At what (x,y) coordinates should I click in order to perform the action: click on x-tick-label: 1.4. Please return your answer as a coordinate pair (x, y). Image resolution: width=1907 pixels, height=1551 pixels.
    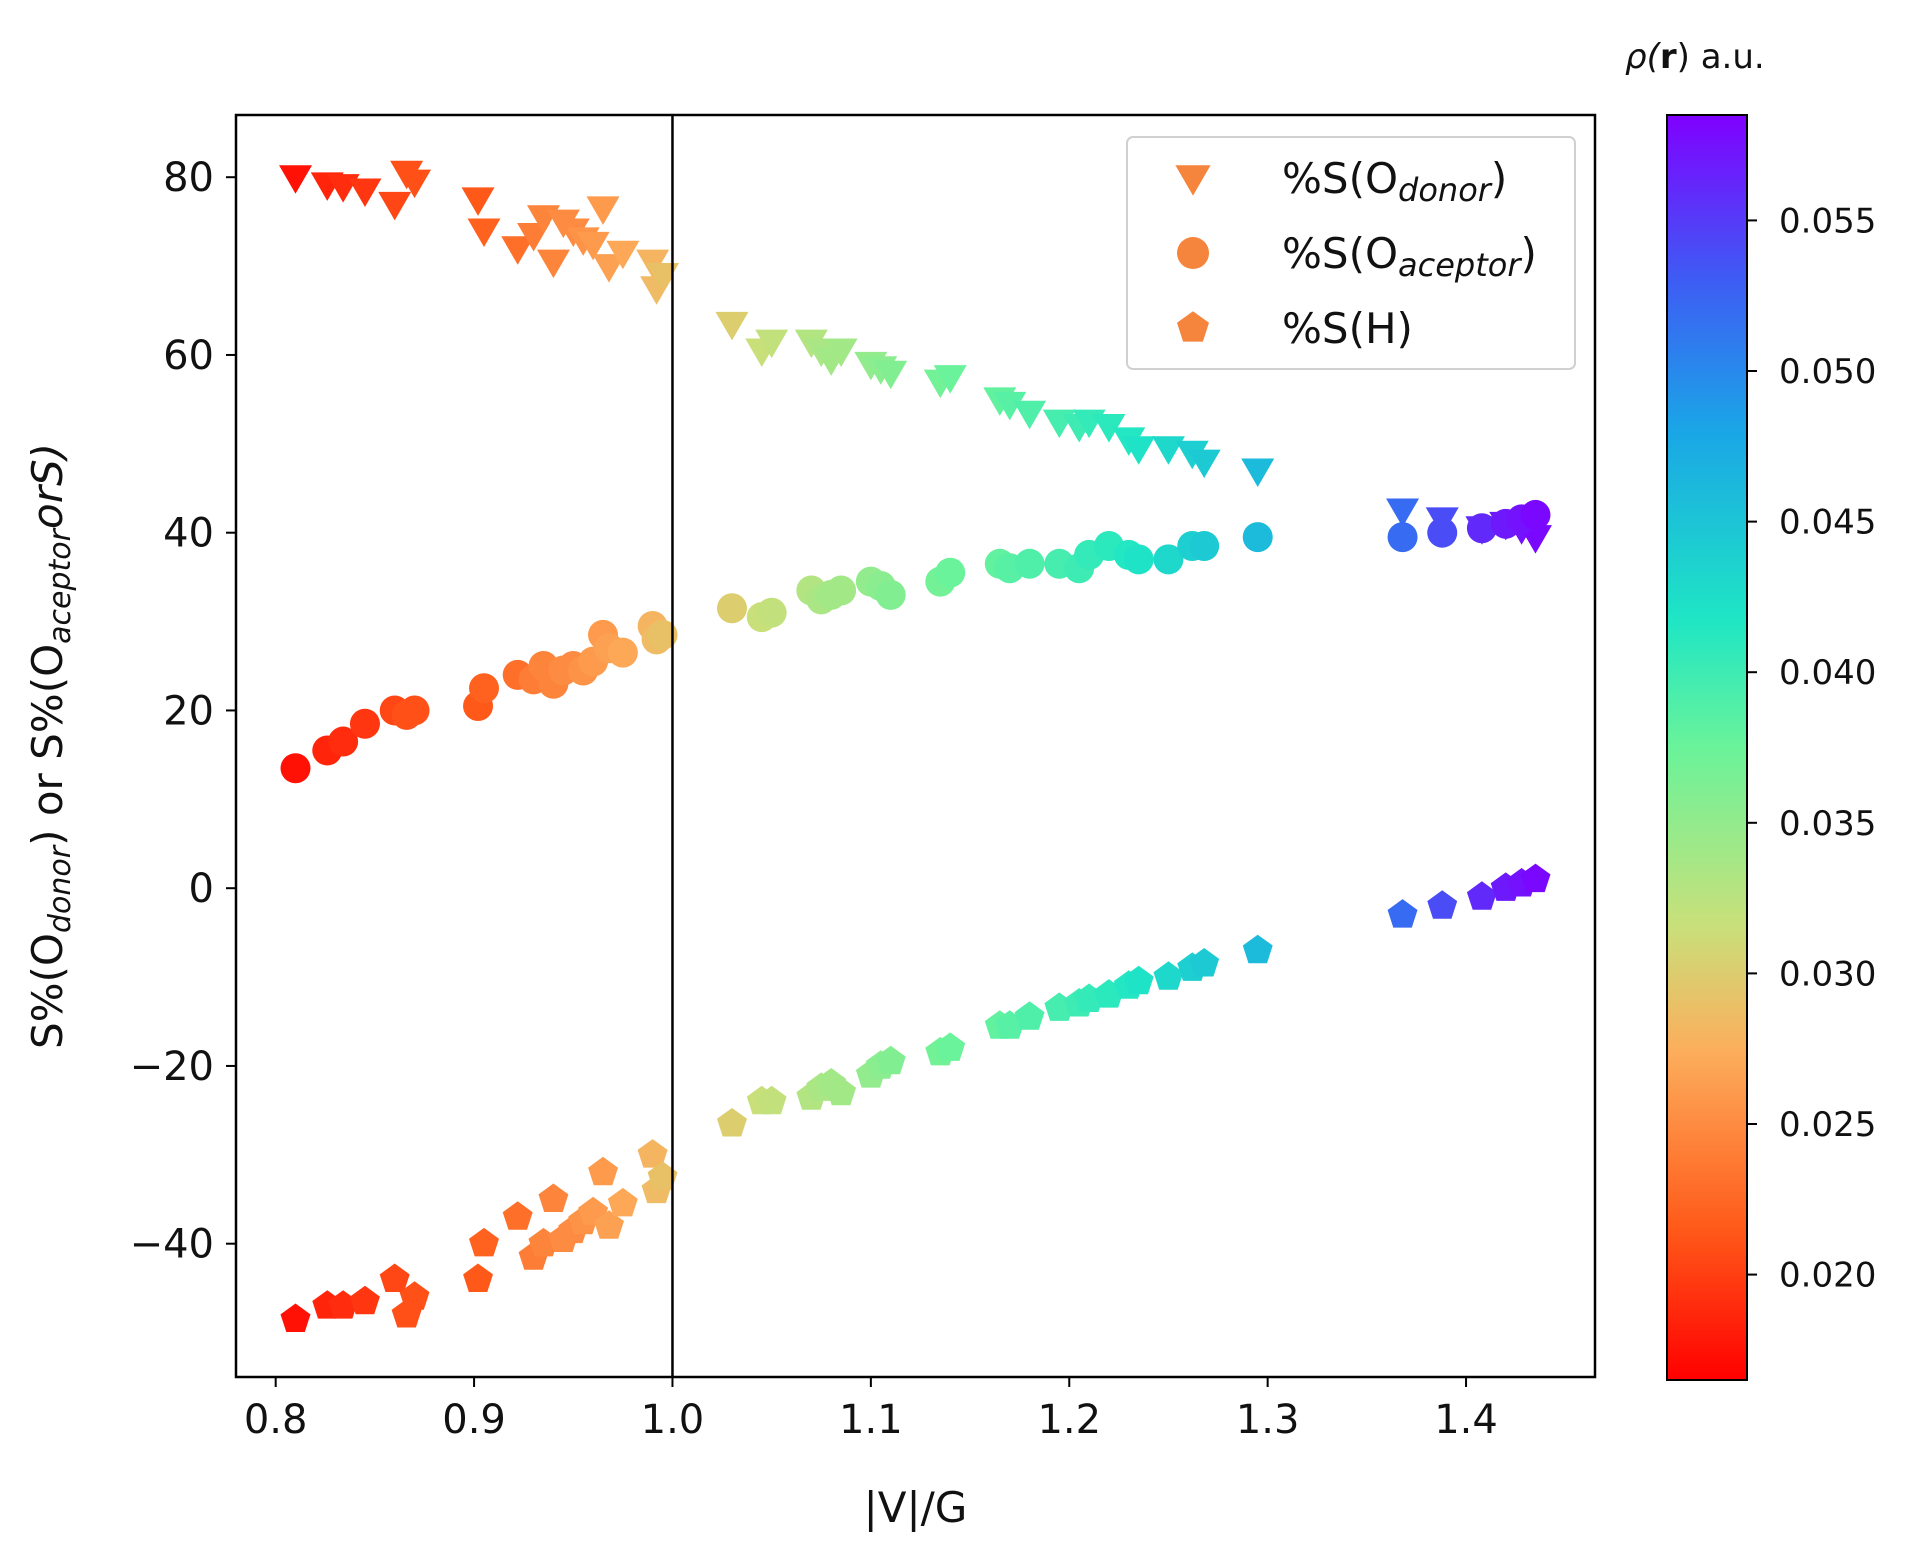
    Looking at the image, I should click on (1466, 1420).